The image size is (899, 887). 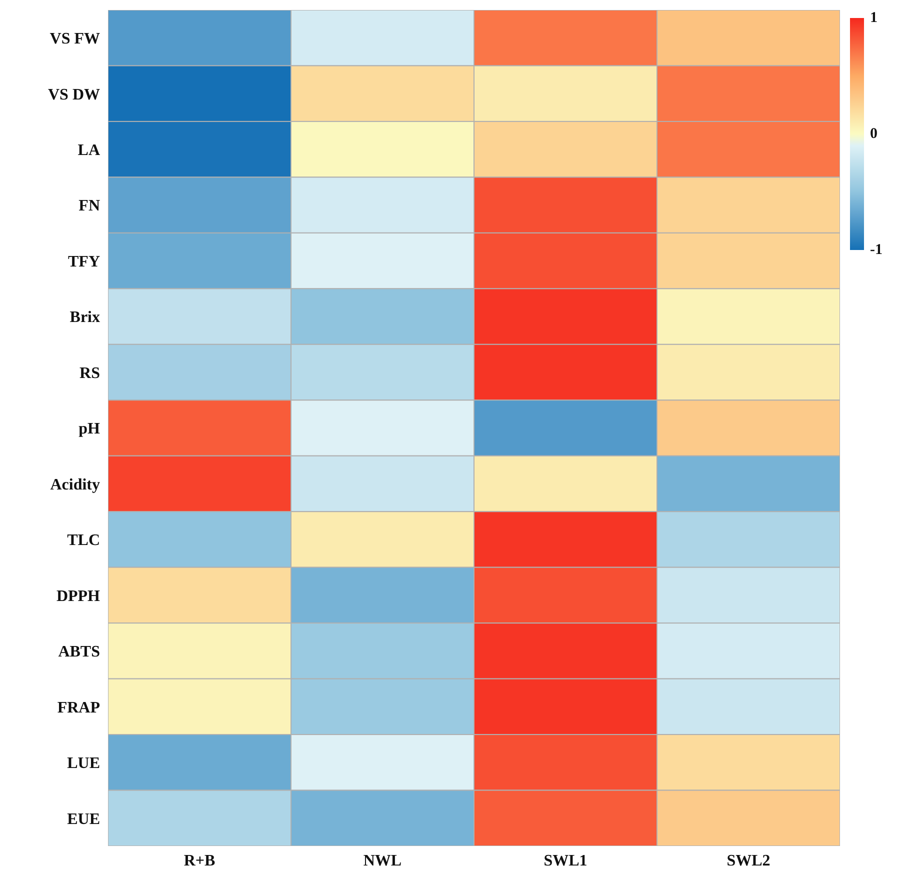 What do you see at coordinates (90, 373) in the screenshot?
I see `y-tick-label: RS` at bounding box center [90, 373].